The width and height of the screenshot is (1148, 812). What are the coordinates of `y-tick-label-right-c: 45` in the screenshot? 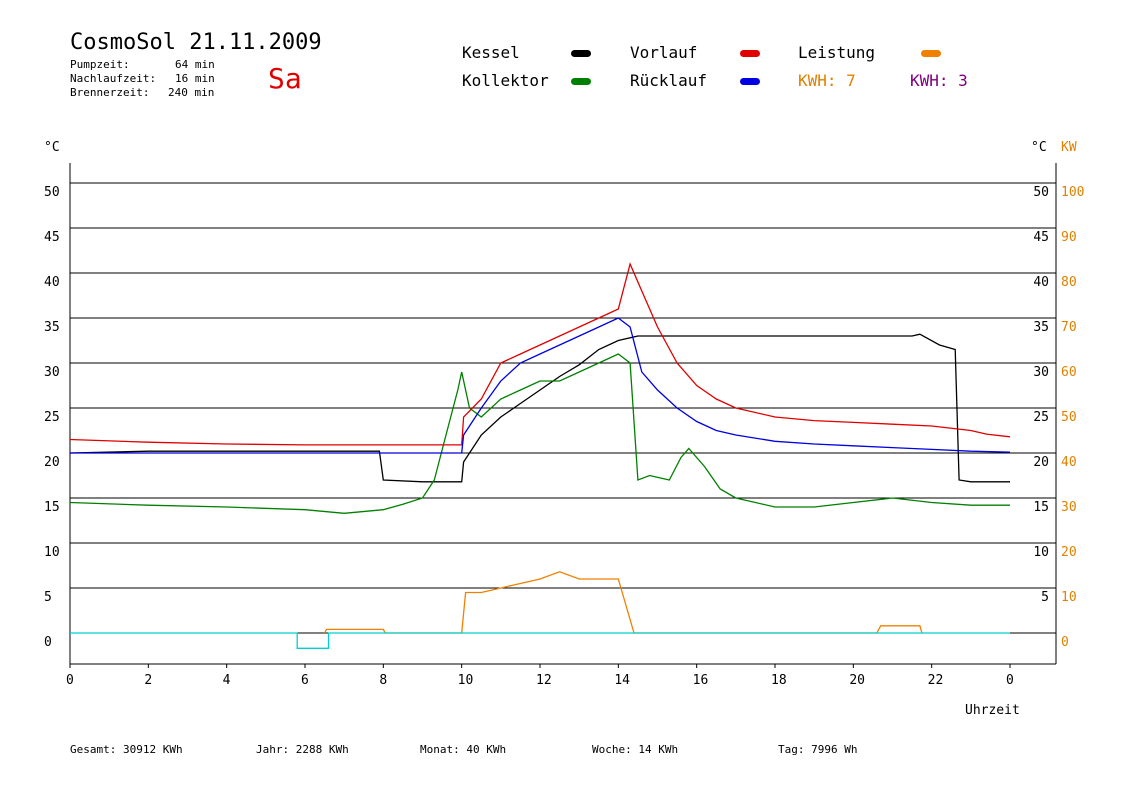 It's located at (1041, 237).